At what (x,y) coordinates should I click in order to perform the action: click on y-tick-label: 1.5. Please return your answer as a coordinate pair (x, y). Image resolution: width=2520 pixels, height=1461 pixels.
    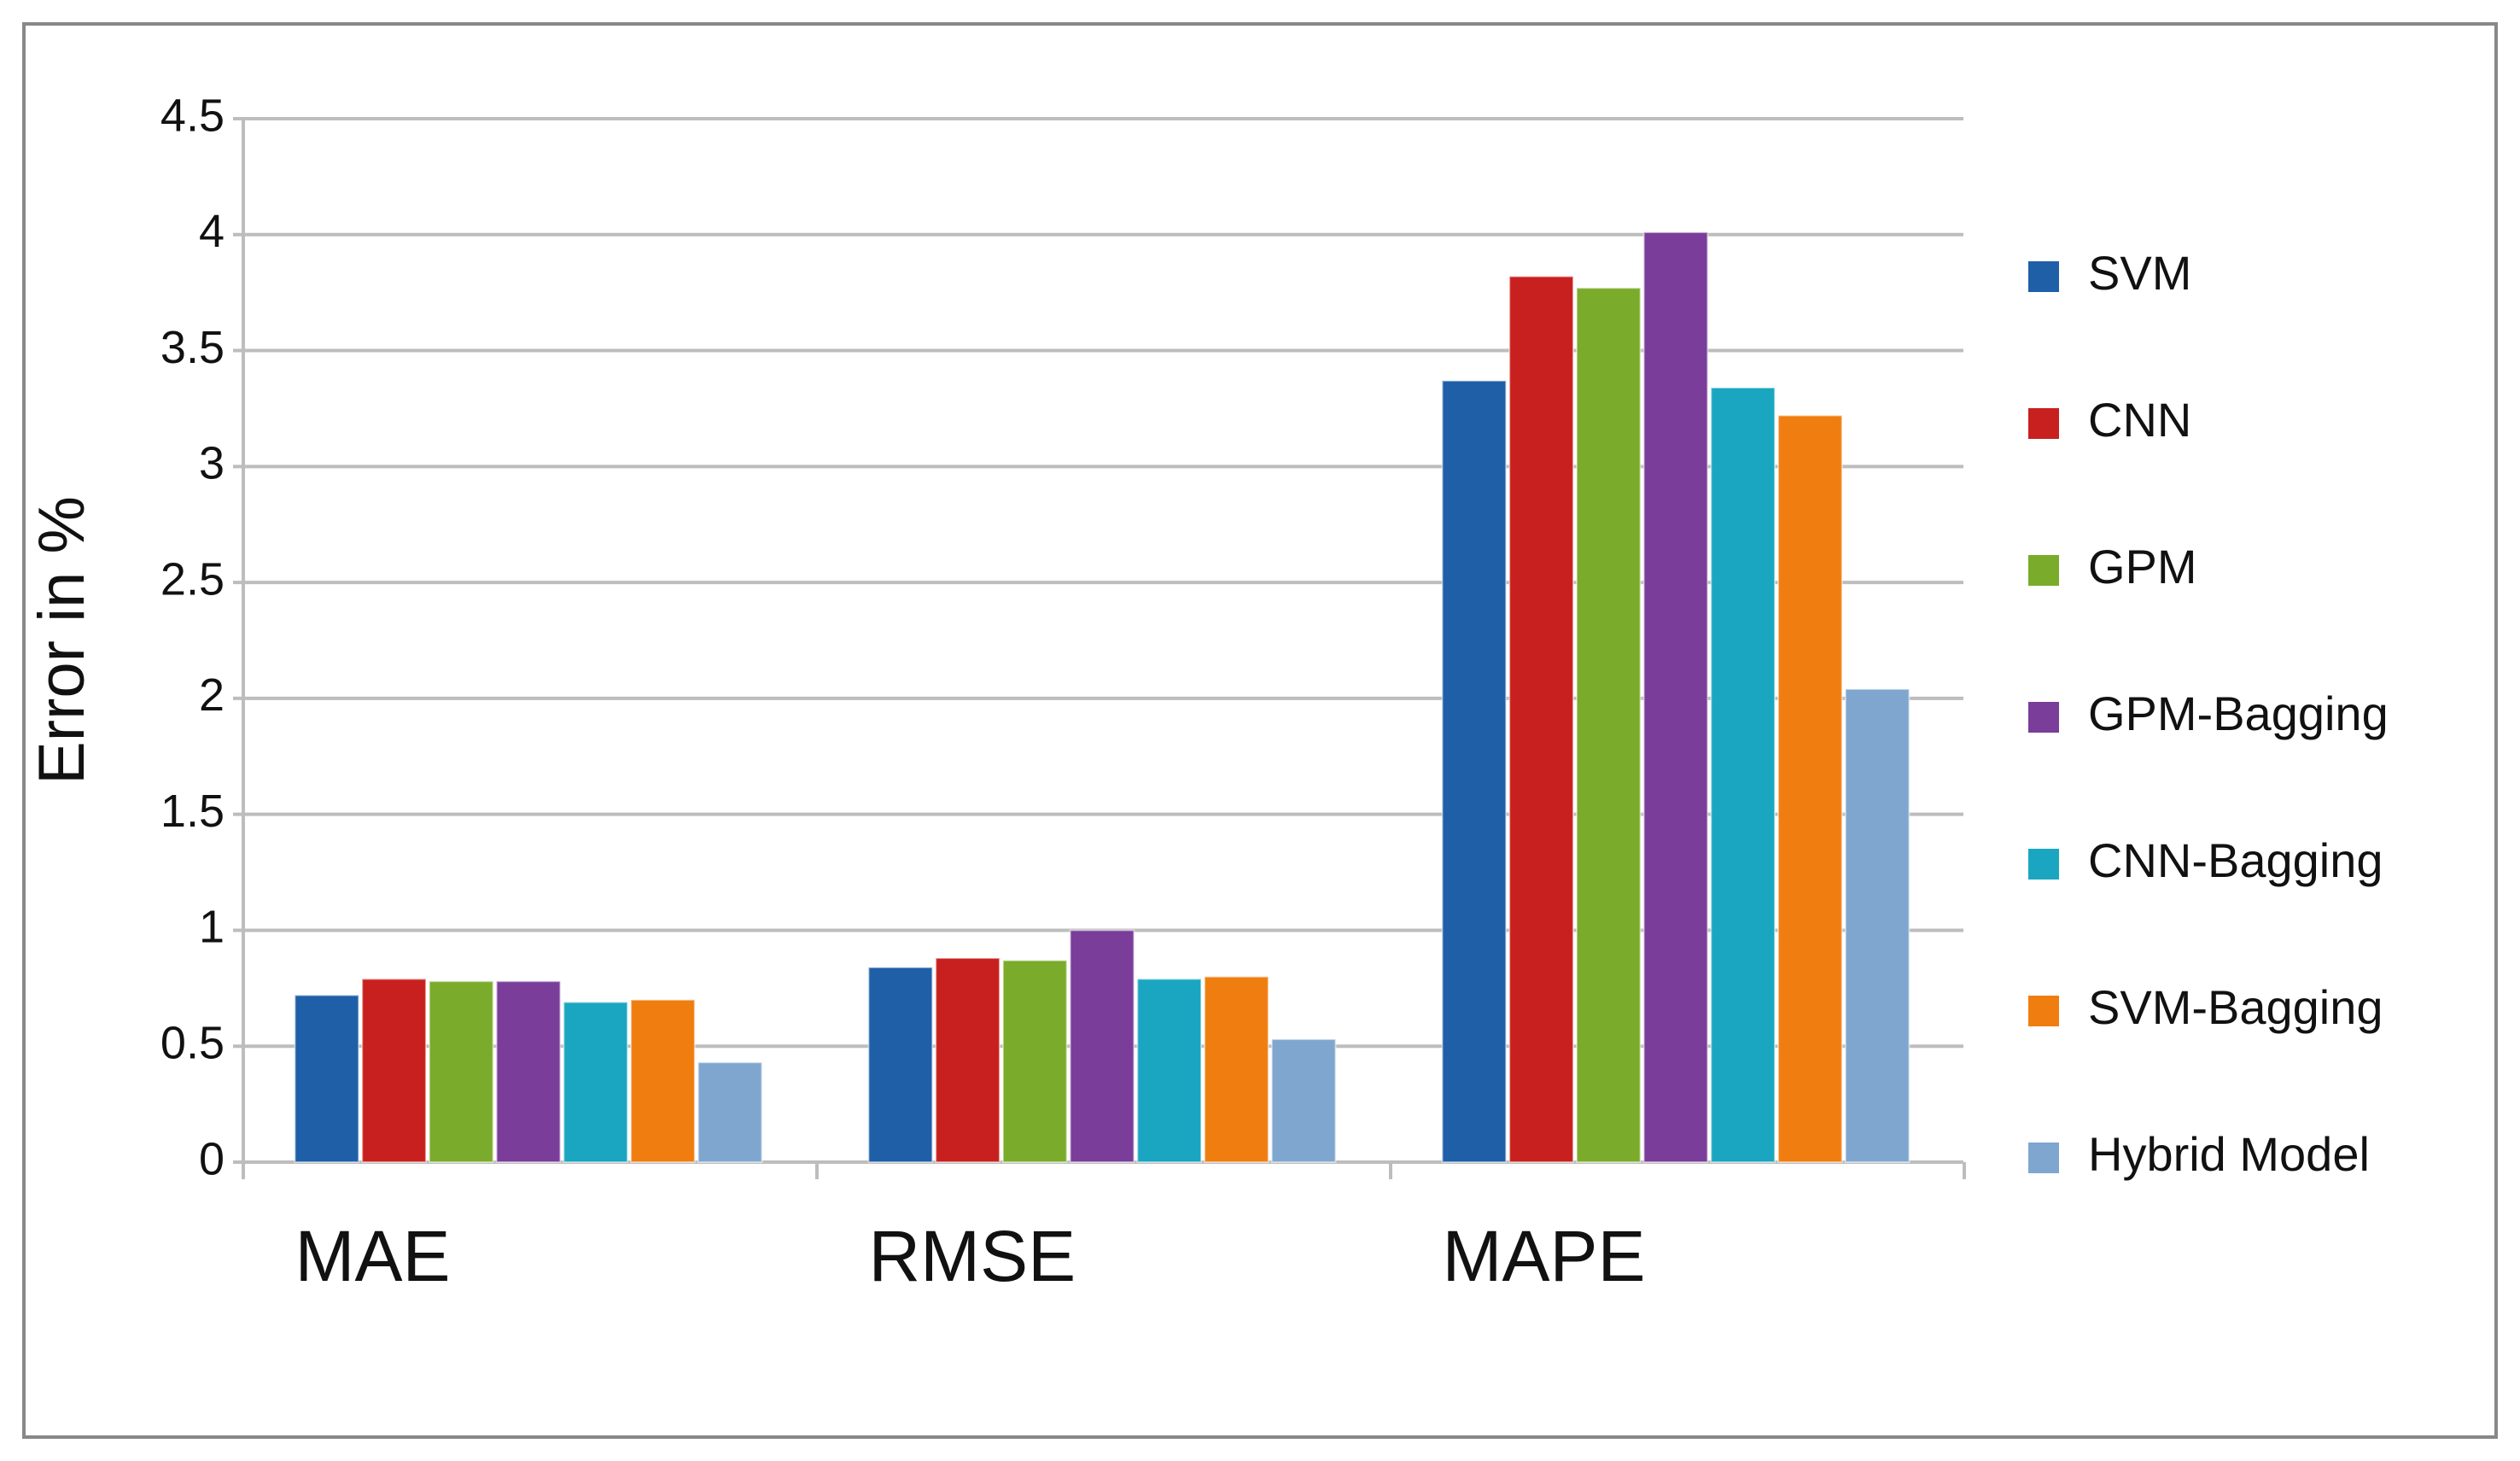
    Looking at the image, I should click on (192, 811).